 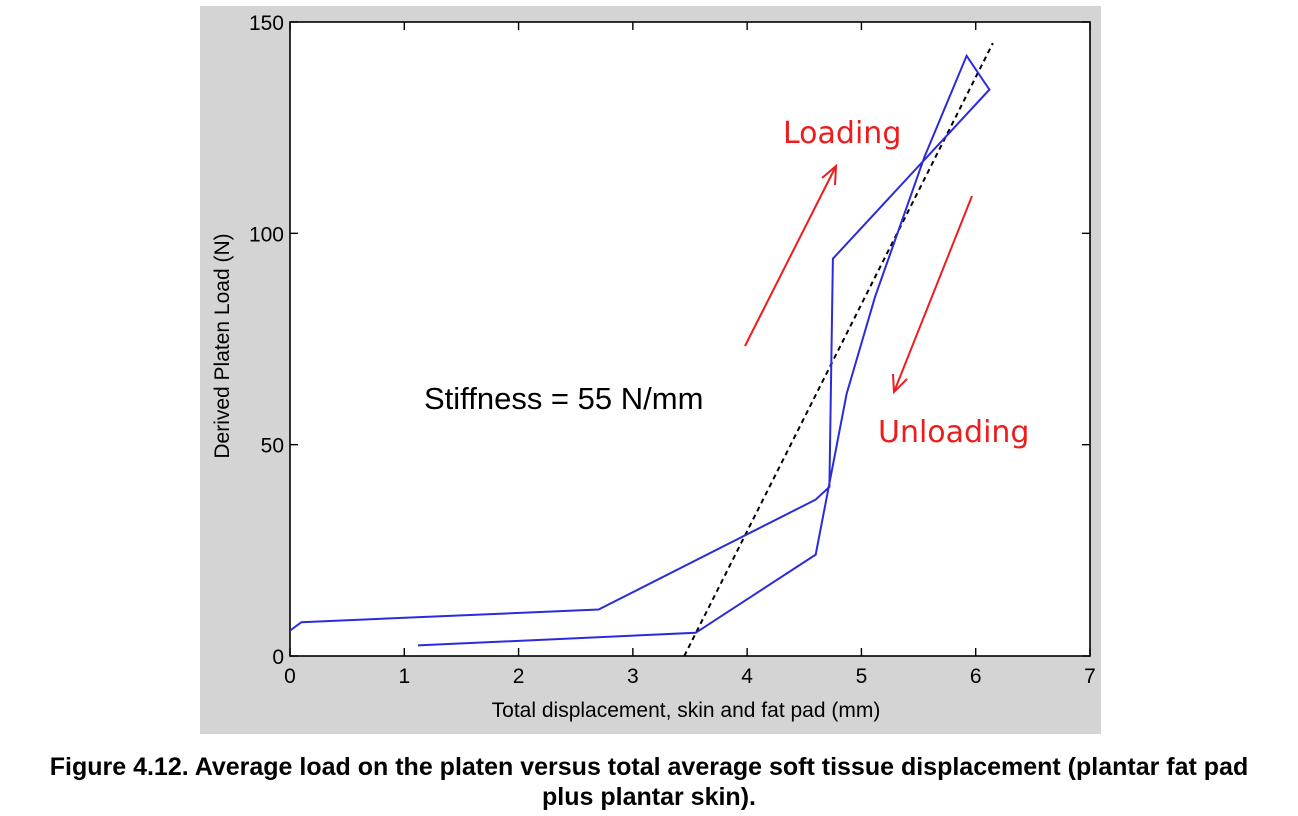 I want to click on unloading-arrow, so click(x=932, y=295).